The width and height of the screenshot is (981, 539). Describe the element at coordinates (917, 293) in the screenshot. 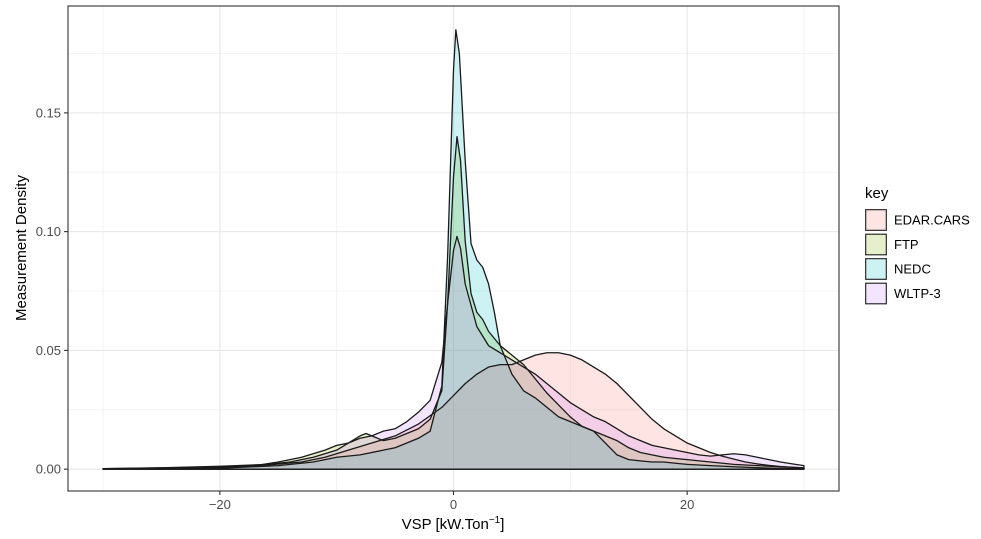

I see `legend-label-wltp-3: WLTP-3` at that location.